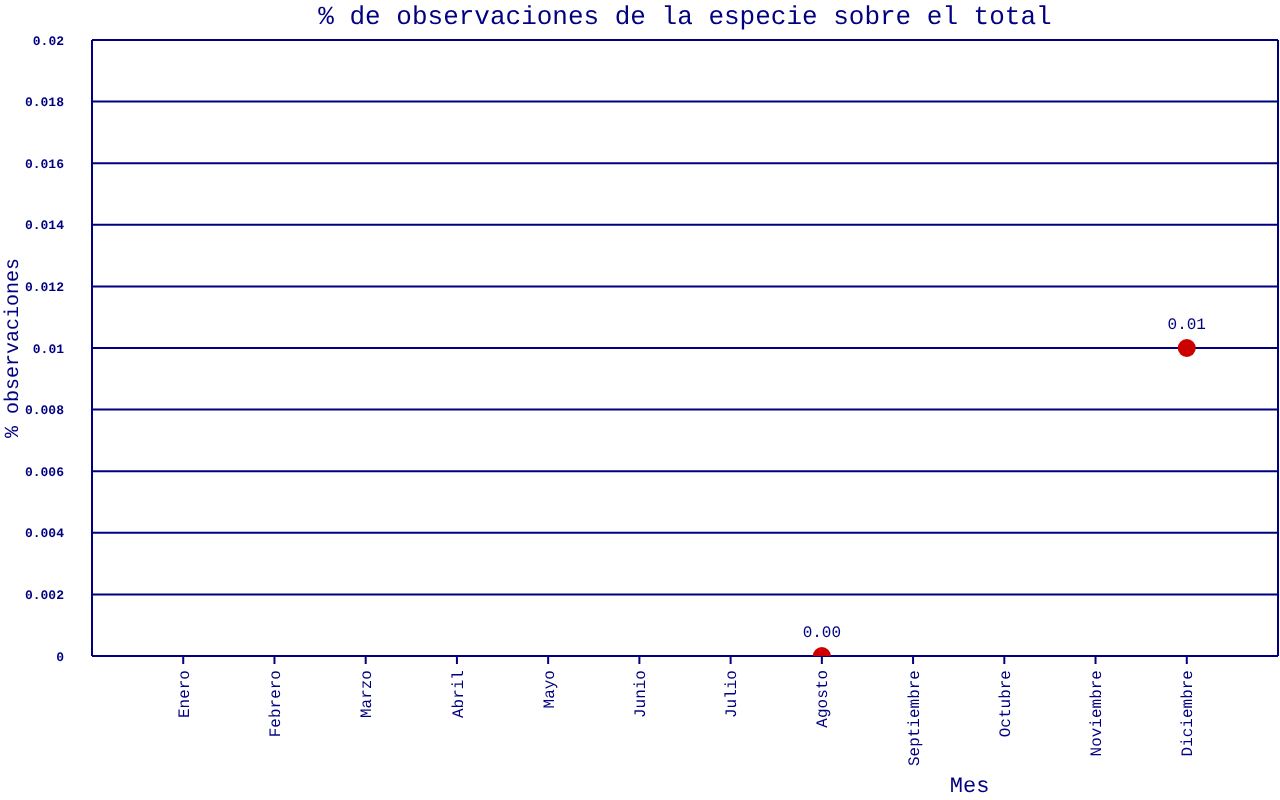  Describe the element at coordinates (1189, 713) in the screenshot. I see `x-tick-label: Diciembre` at that location.